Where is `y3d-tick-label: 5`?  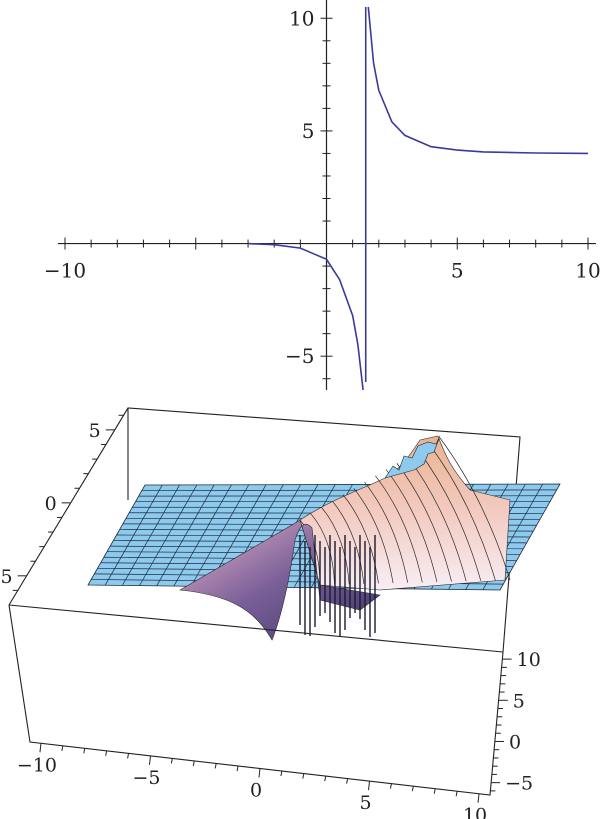
y3d-tick-label: 5 is located at coordinates (519, 701).